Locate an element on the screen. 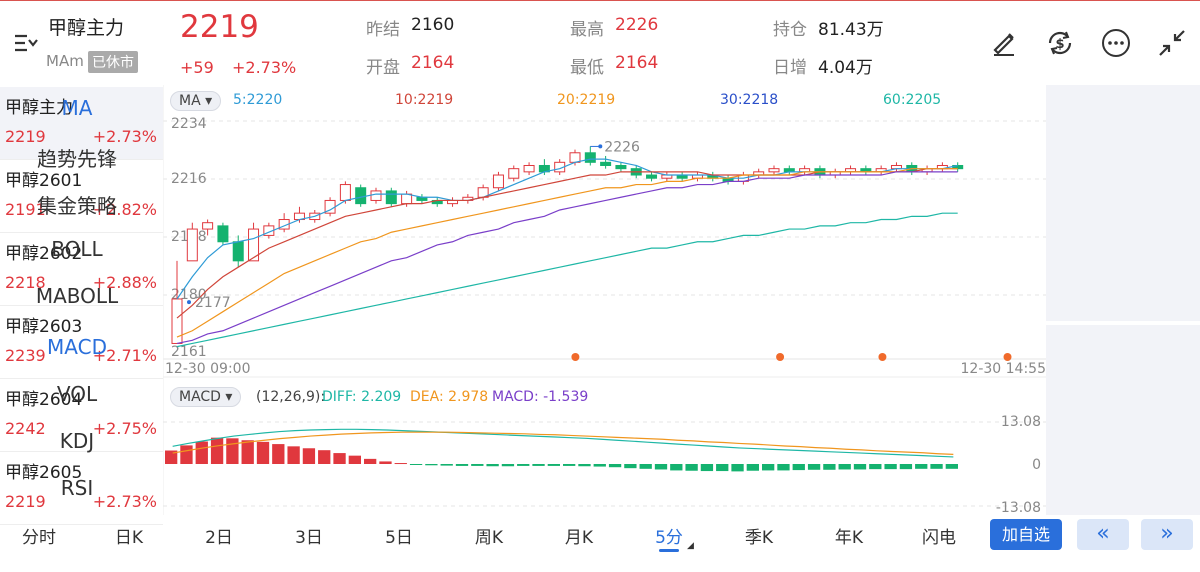 The image size is (1200, 572). period-tab: 5分 is located at coordinates (669, 538).